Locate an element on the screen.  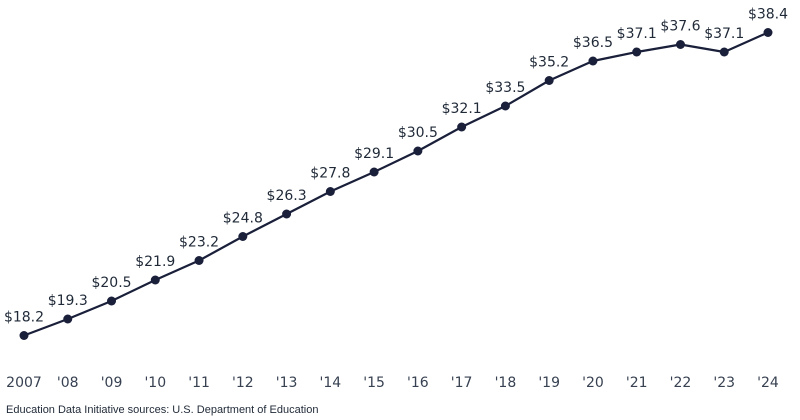
x-tick-label: '15 is located at coordinates (374, 383).